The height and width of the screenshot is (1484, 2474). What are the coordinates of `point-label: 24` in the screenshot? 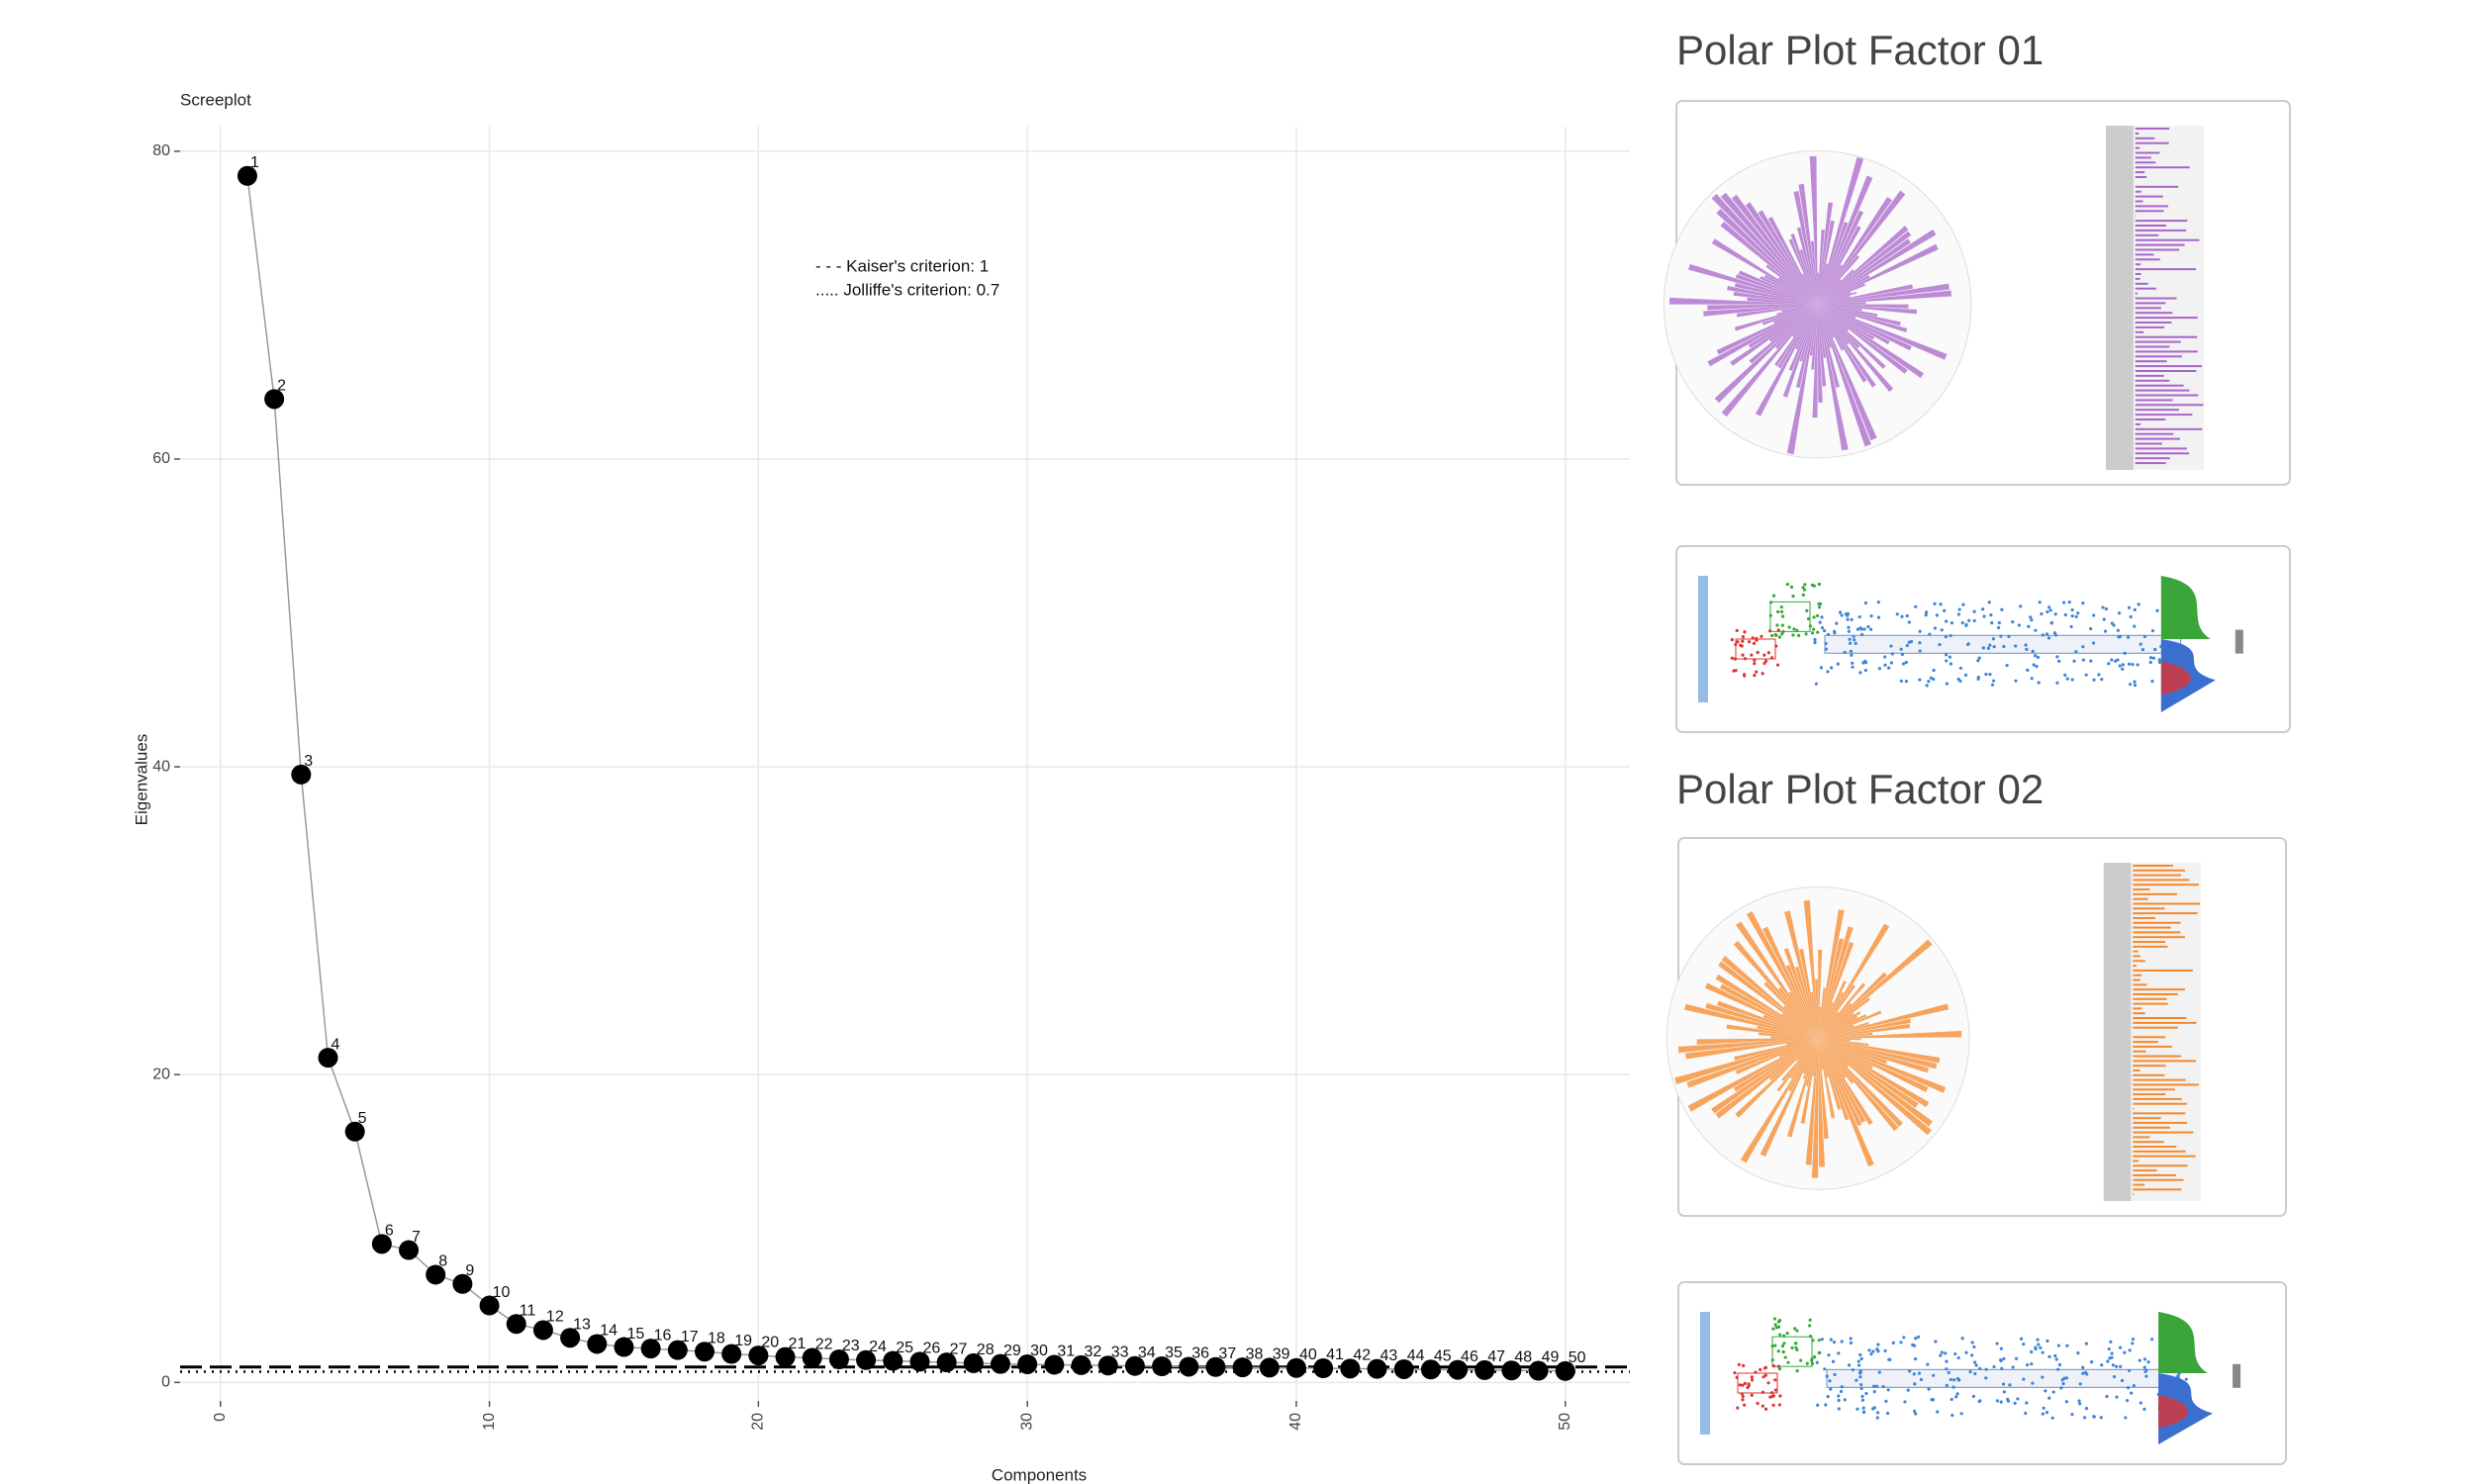 It's located at (878, 1347).